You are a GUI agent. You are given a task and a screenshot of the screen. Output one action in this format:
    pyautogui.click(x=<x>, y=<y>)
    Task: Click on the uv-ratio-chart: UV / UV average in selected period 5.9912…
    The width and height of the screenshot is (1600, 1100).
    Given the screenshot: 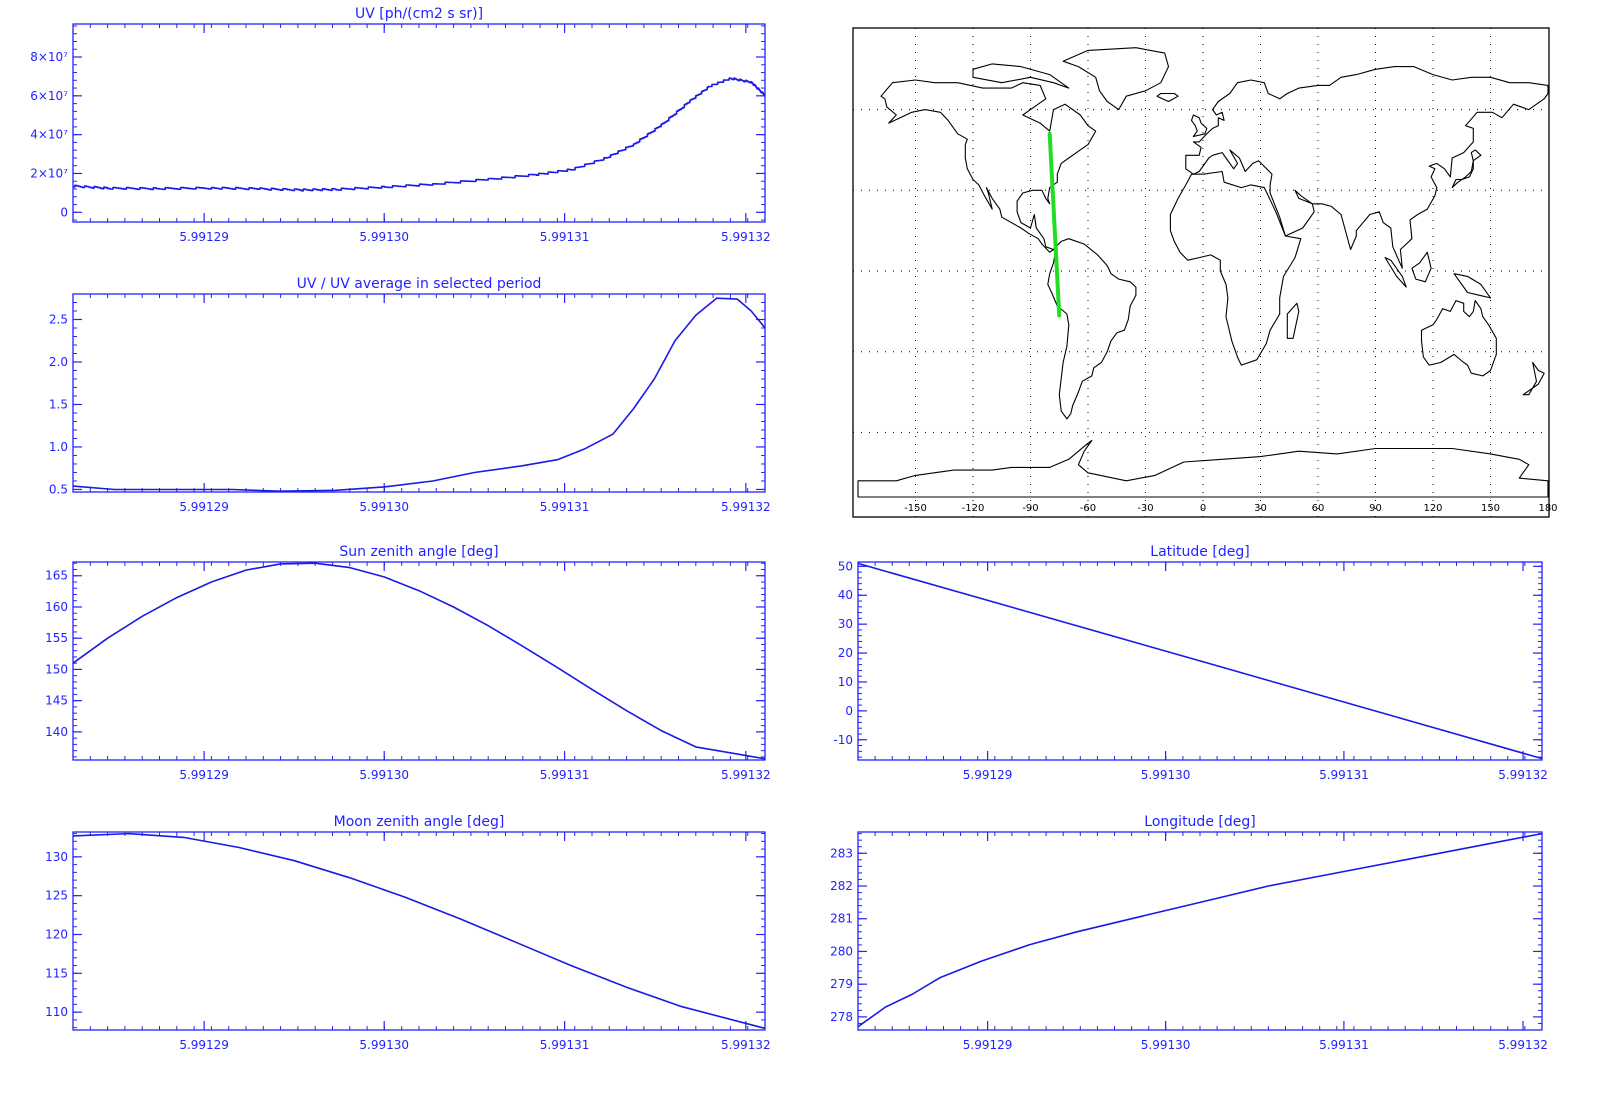 What is the action you would take?
    pyautogui.click(x=410, y=395)
    